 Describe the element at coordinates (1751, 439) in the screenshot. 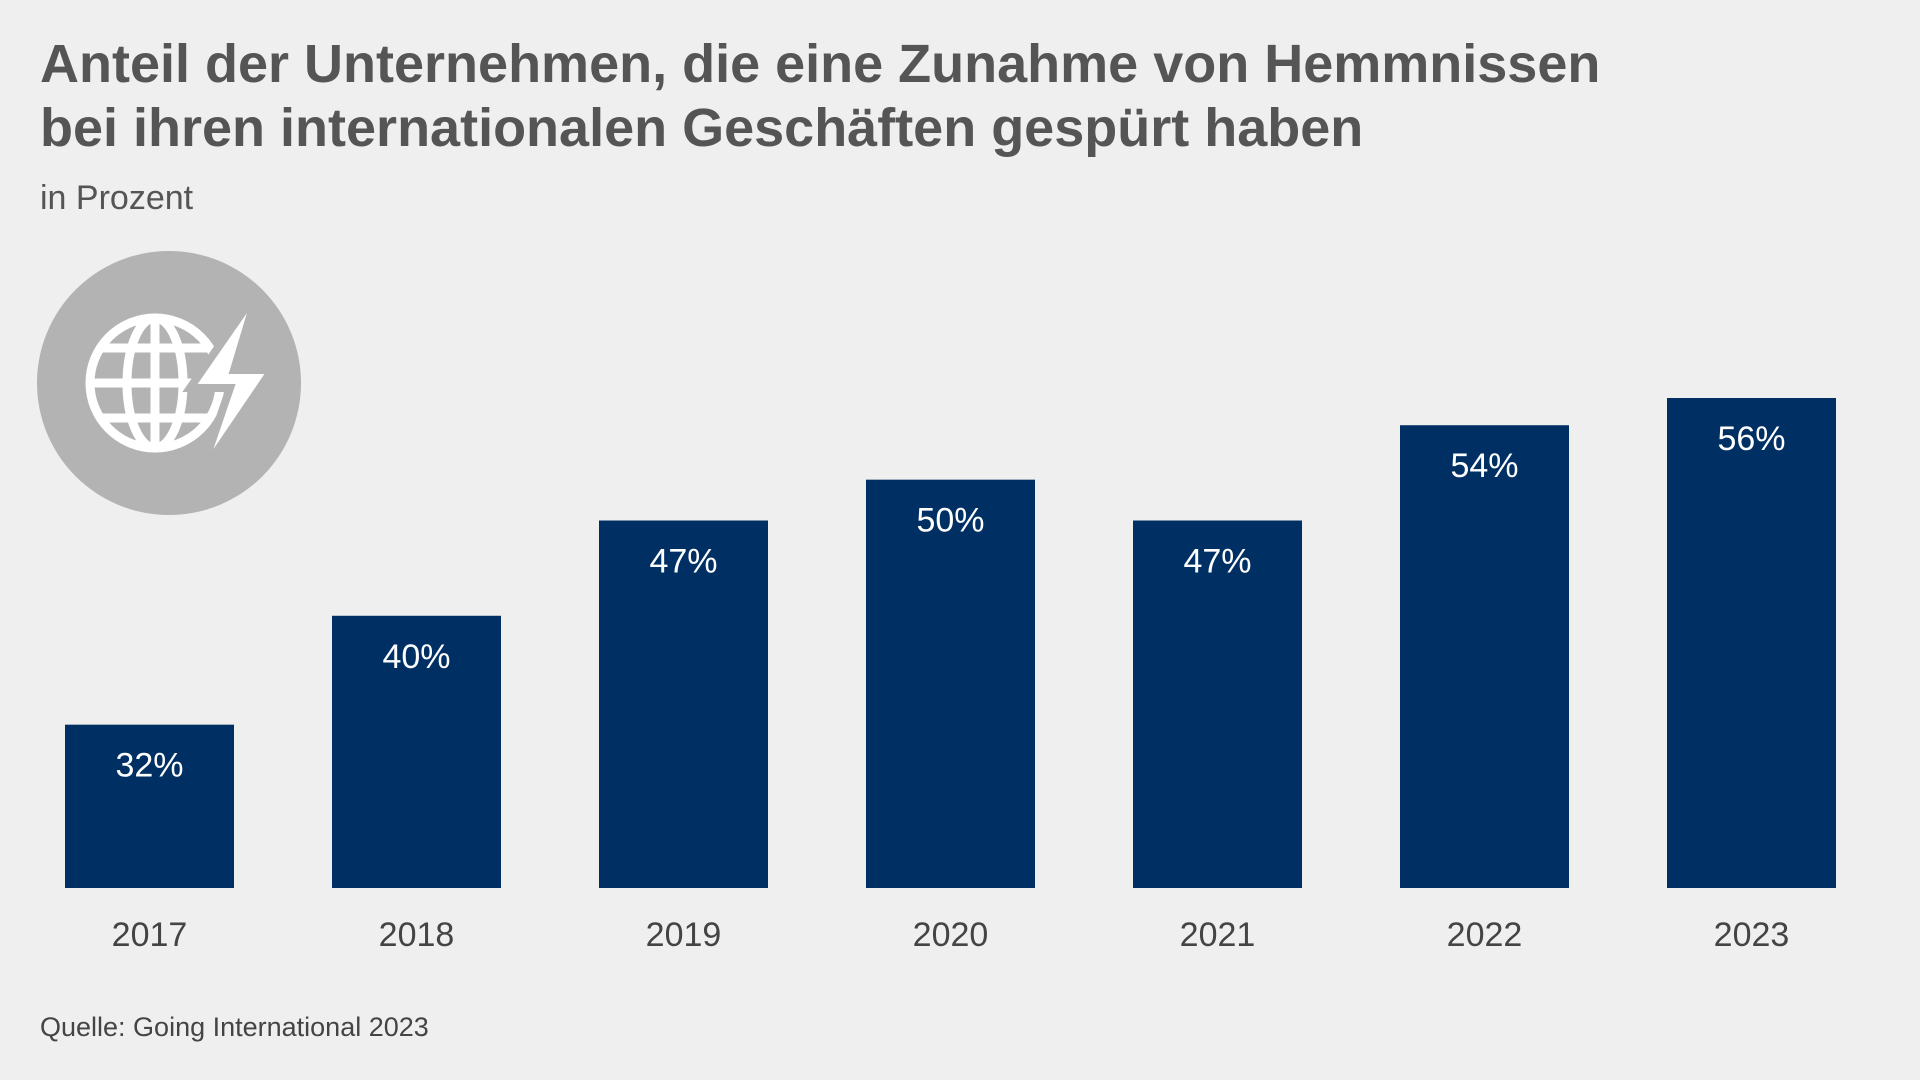

I see `value-label: 56%` at that location.